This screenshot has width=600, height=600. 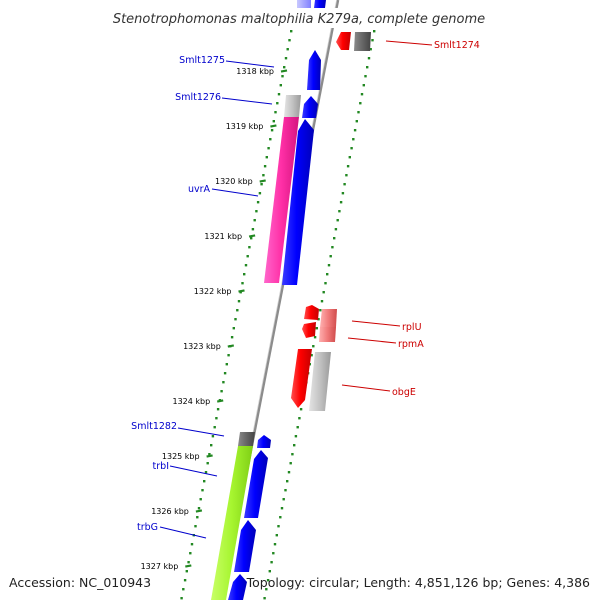 I want to click on tick-label: 1323 kbp, so click(x=202, y=346).